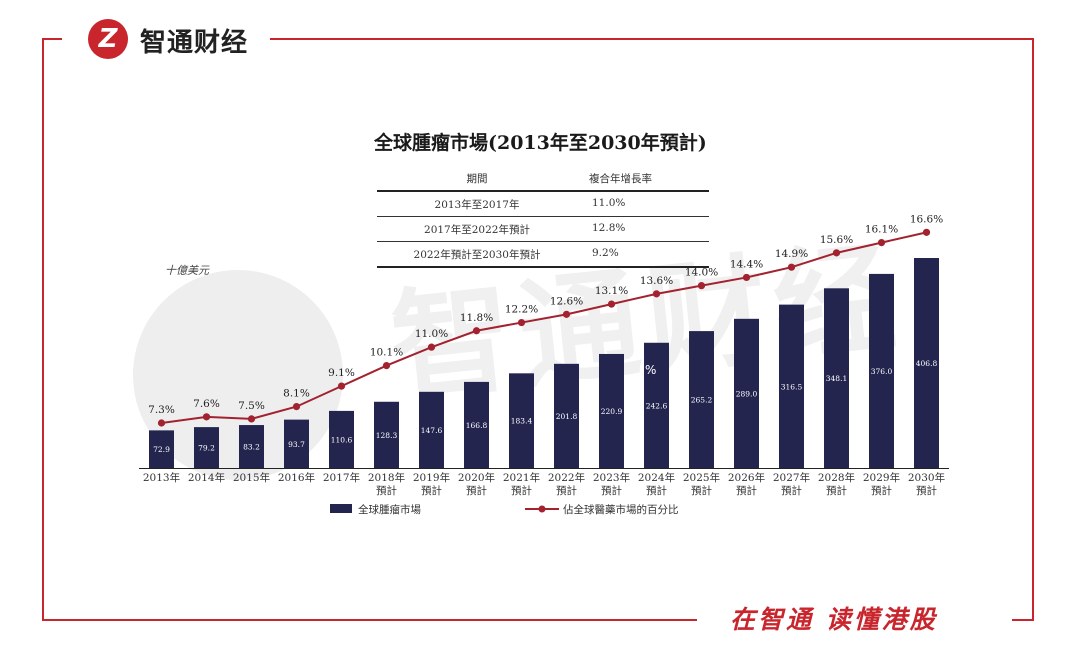 This screenshot has width=1080, height=647. Describe the element at coordinates (656, 477) in the screenshot. I see `x-tick-label: 2024年` at that location.